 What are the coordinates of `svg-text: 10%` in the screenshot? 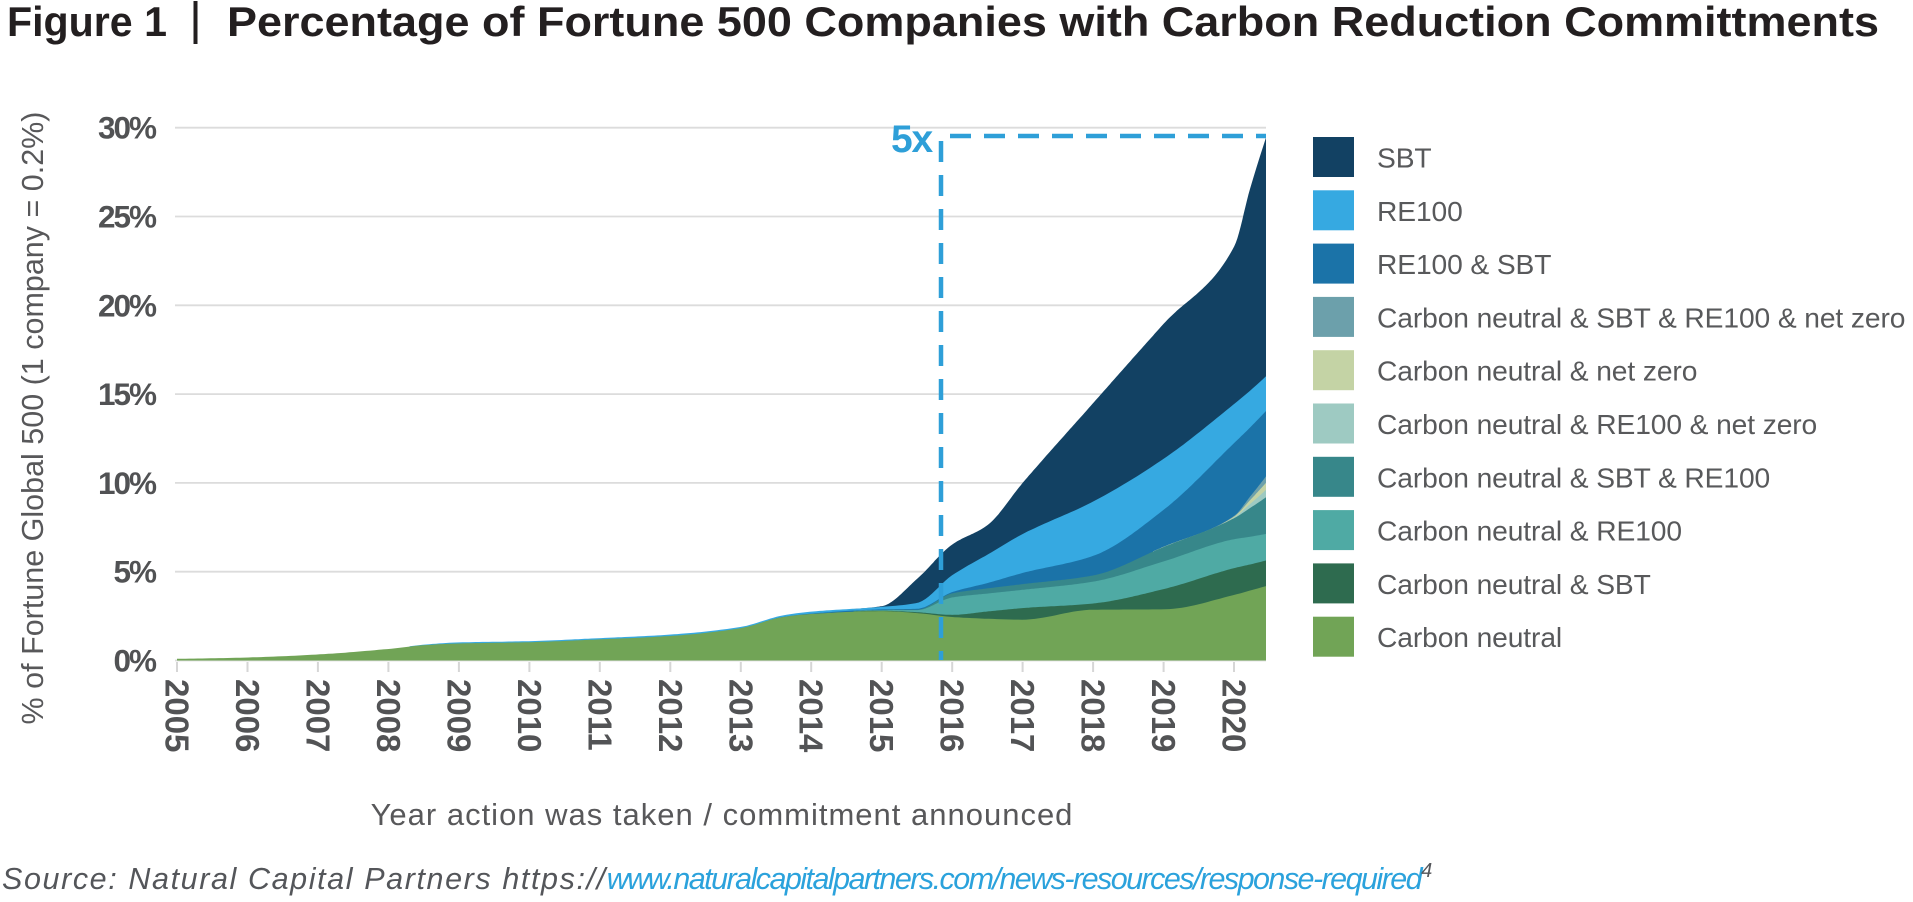 It's located at (127, 483).